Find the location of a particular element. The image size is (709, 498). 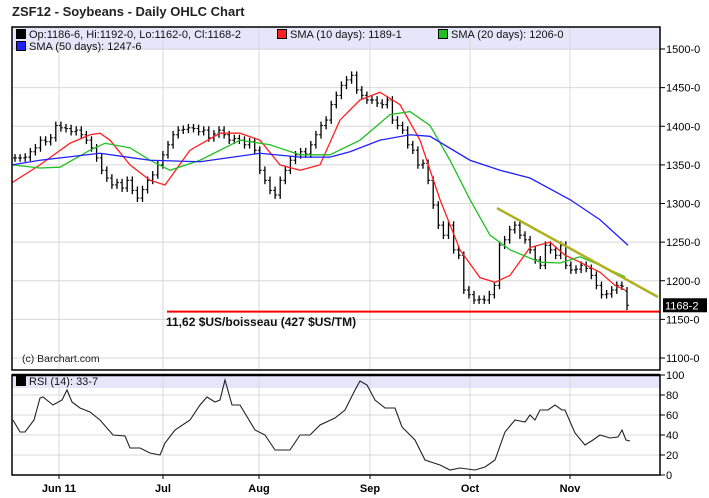

price-legend-band is located at coordinates (336, 38).